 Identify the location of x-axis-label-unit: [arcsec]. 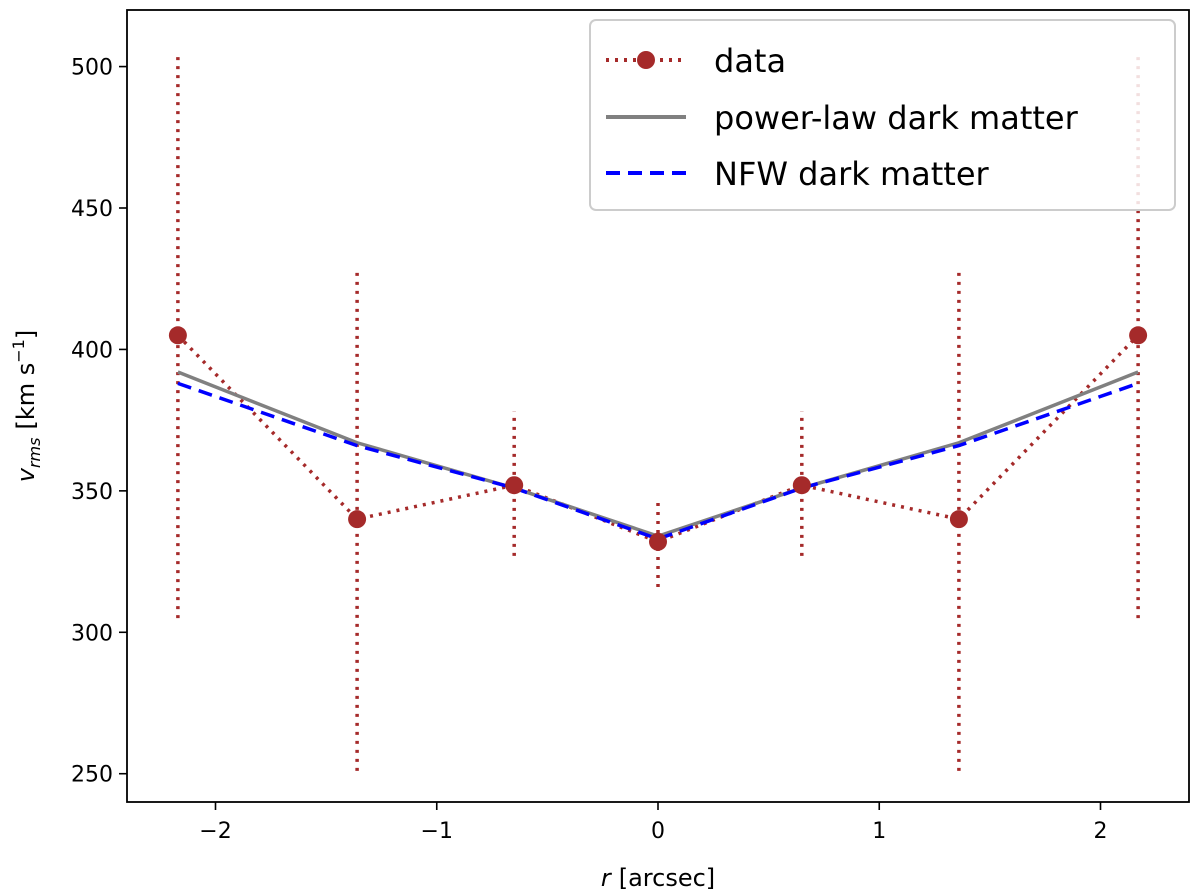
(667, 878).